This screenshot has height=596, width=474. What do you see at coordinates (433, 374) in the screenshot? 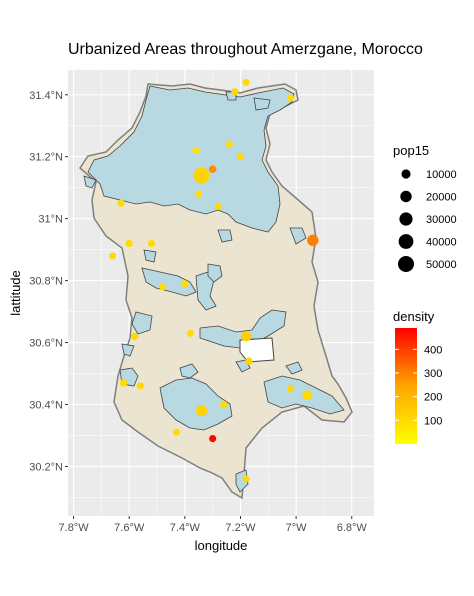
I see `color-legend-label: 300` at bounding box center [433, 374].